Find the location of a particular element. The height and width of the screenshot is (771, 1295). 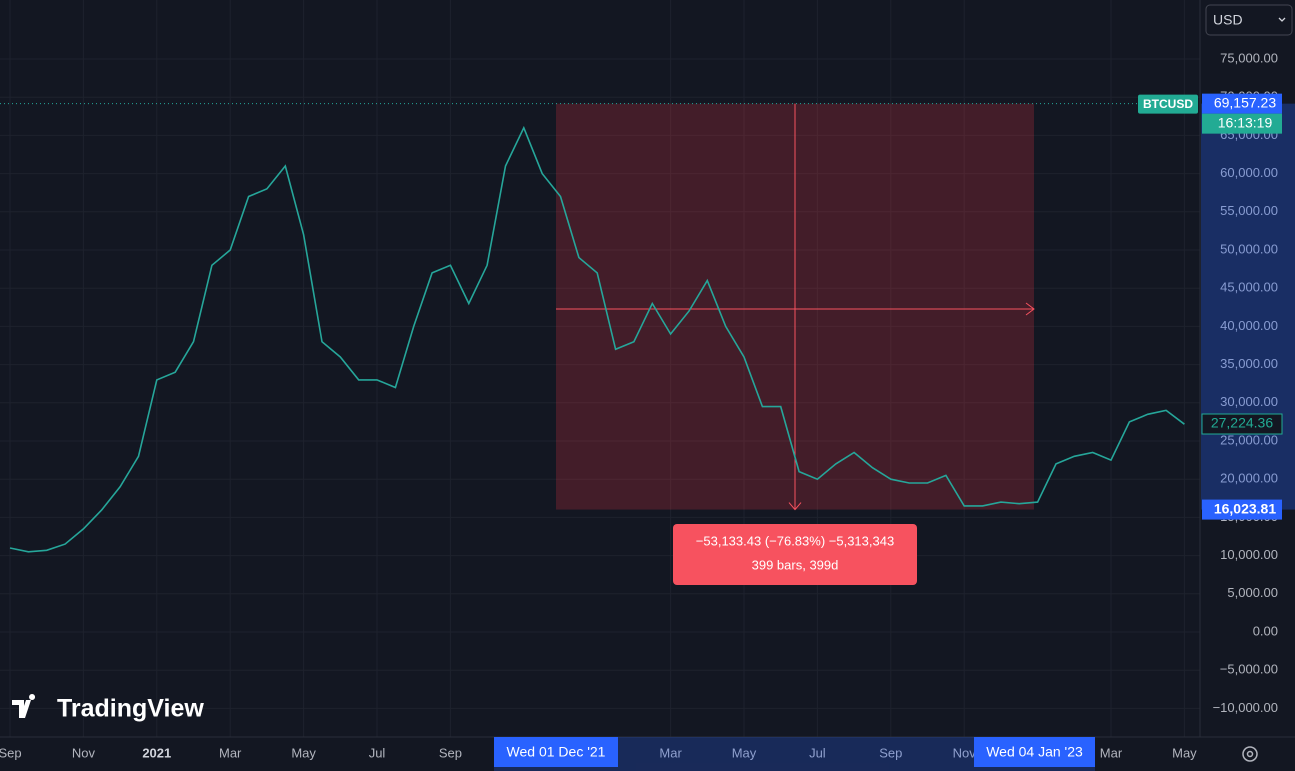

symbol-label: BTCUSD is located at coordinates (1168, 104).